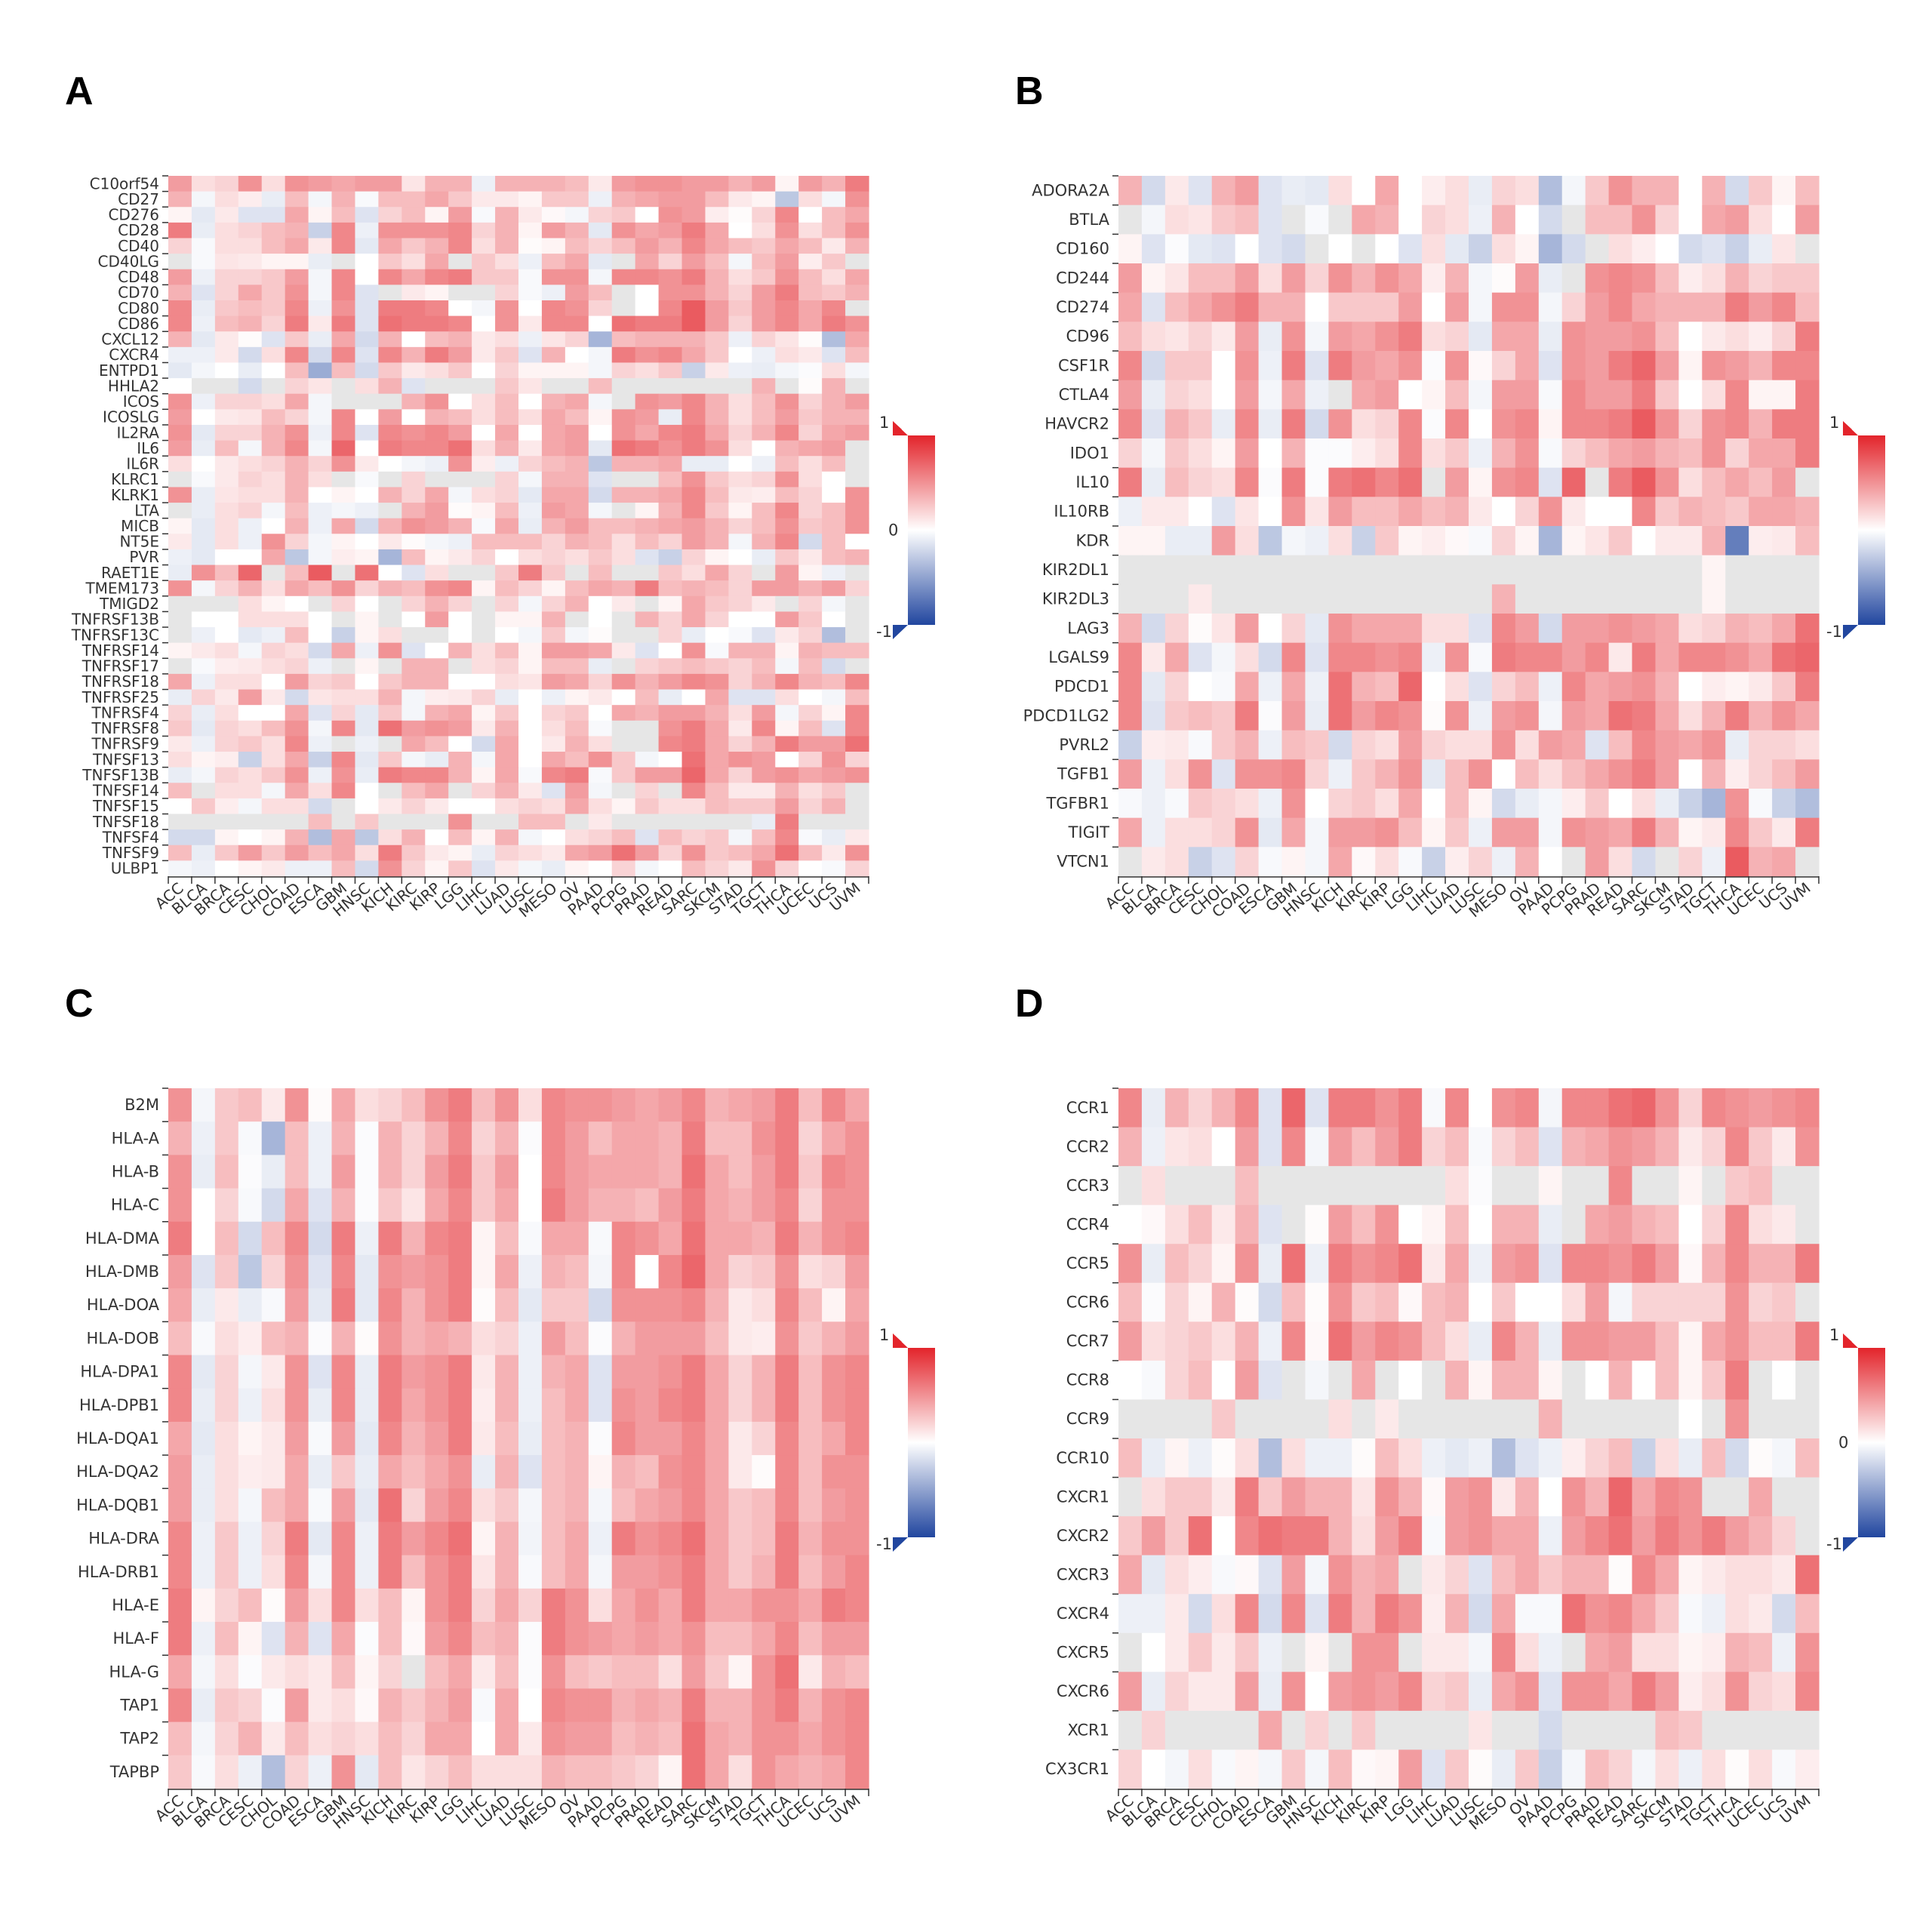 This screenshot has height=1932, width=1932. What do you see at coordinates (139, 1706) in the screenshot?
I see `row-label: TAP1` at bounding box center [139, 1706].